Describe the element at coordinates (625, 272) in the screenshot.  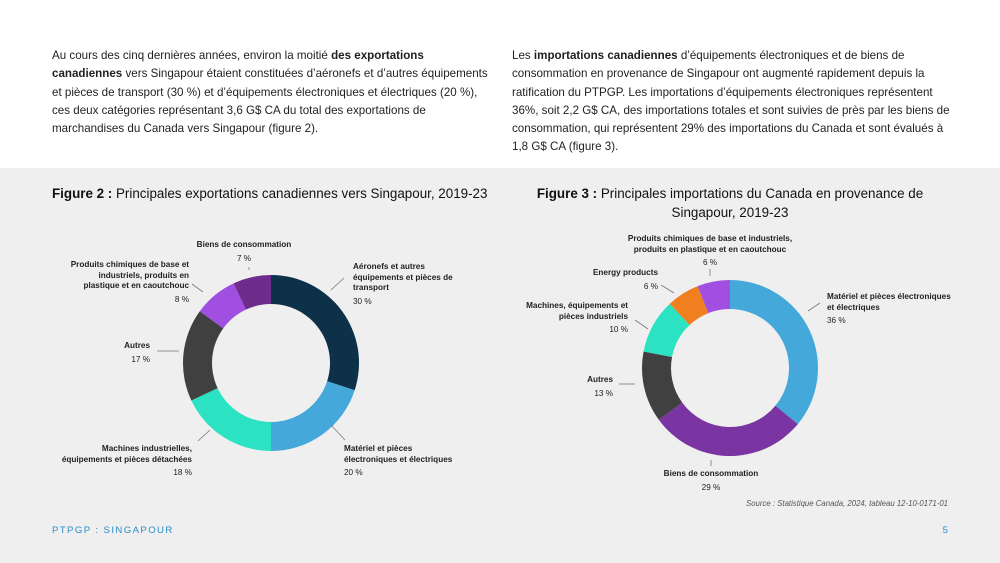
I see `slice-name: Energy products` at that location.